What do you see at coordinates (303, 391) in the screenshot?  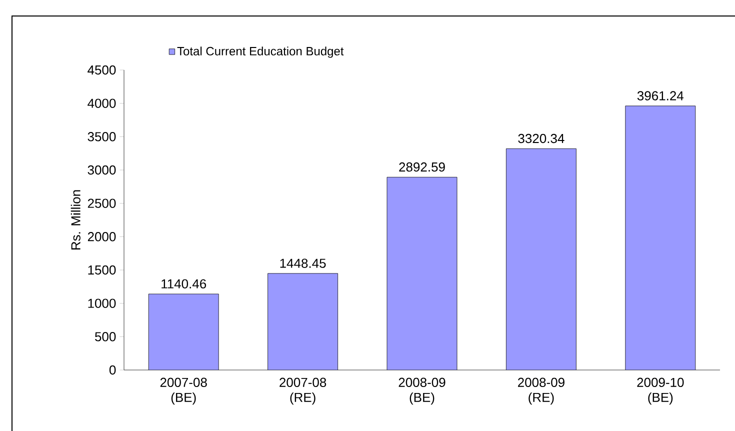 I see `x-tick-label: 2007-08 (RE)` at bounding box center [303, 391].